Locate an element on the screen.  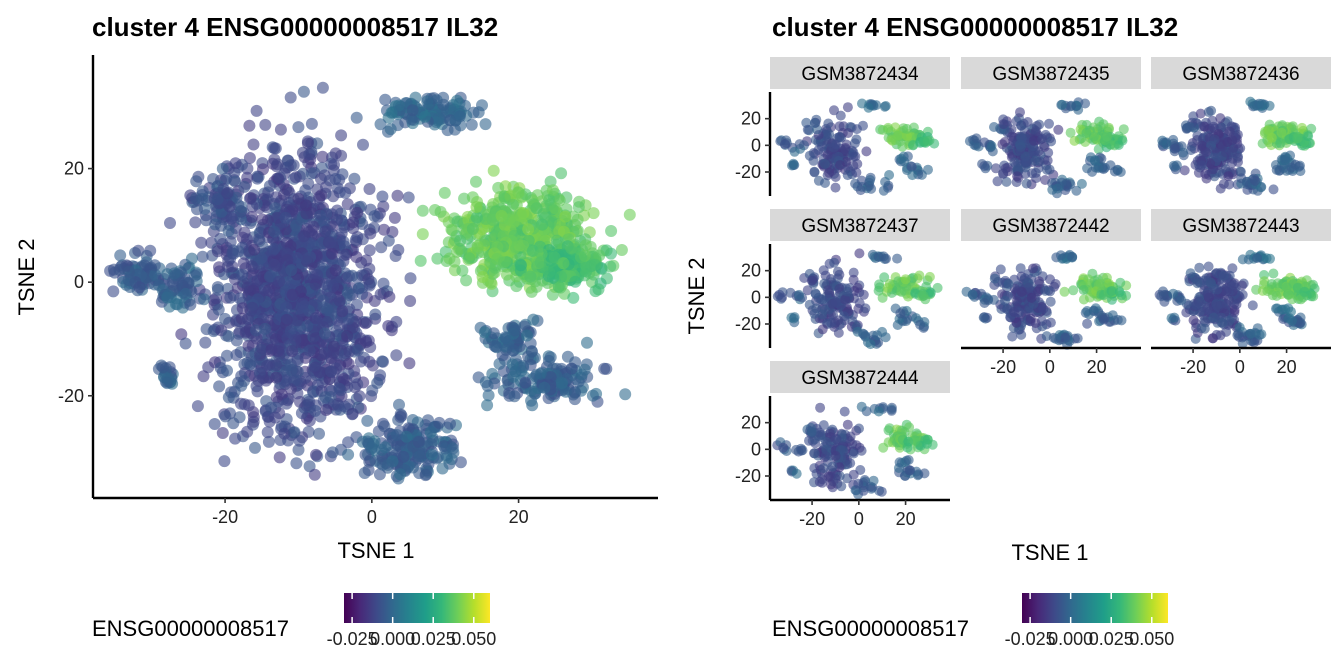
facet-strip-label: GSM3872444 is located at coordinates (860, 378).